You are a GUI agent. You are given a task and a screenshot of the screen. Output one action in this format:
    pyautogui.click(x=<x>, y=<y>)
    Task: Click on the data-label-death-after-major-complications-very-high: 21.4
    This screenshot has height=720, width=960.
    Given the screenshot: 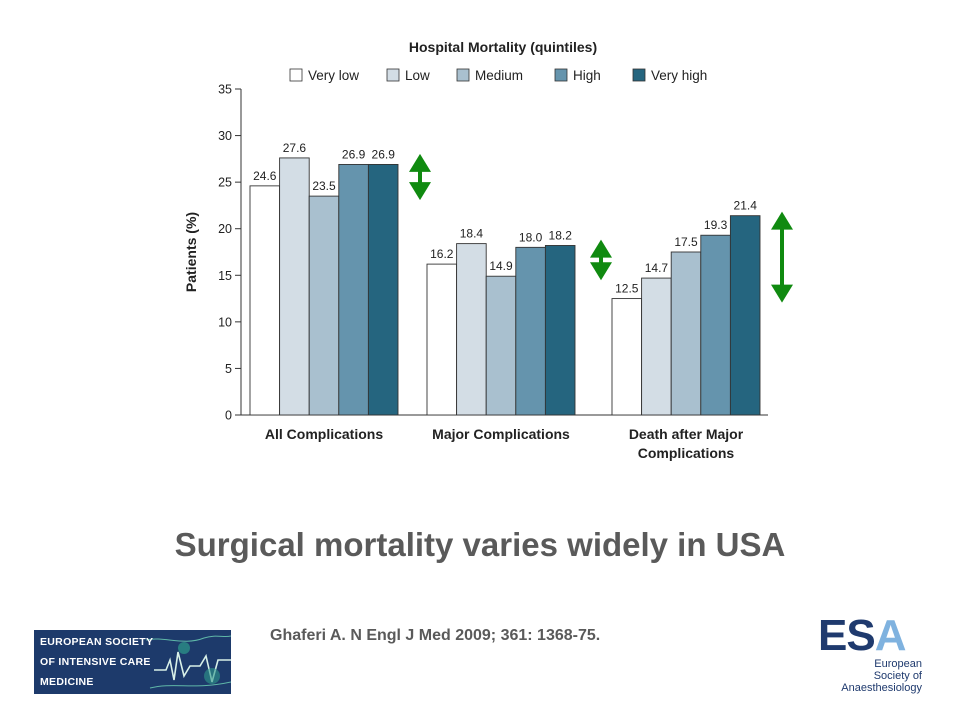 What is the action you would take?
    pyautogui.click(x=746, y=206)
    